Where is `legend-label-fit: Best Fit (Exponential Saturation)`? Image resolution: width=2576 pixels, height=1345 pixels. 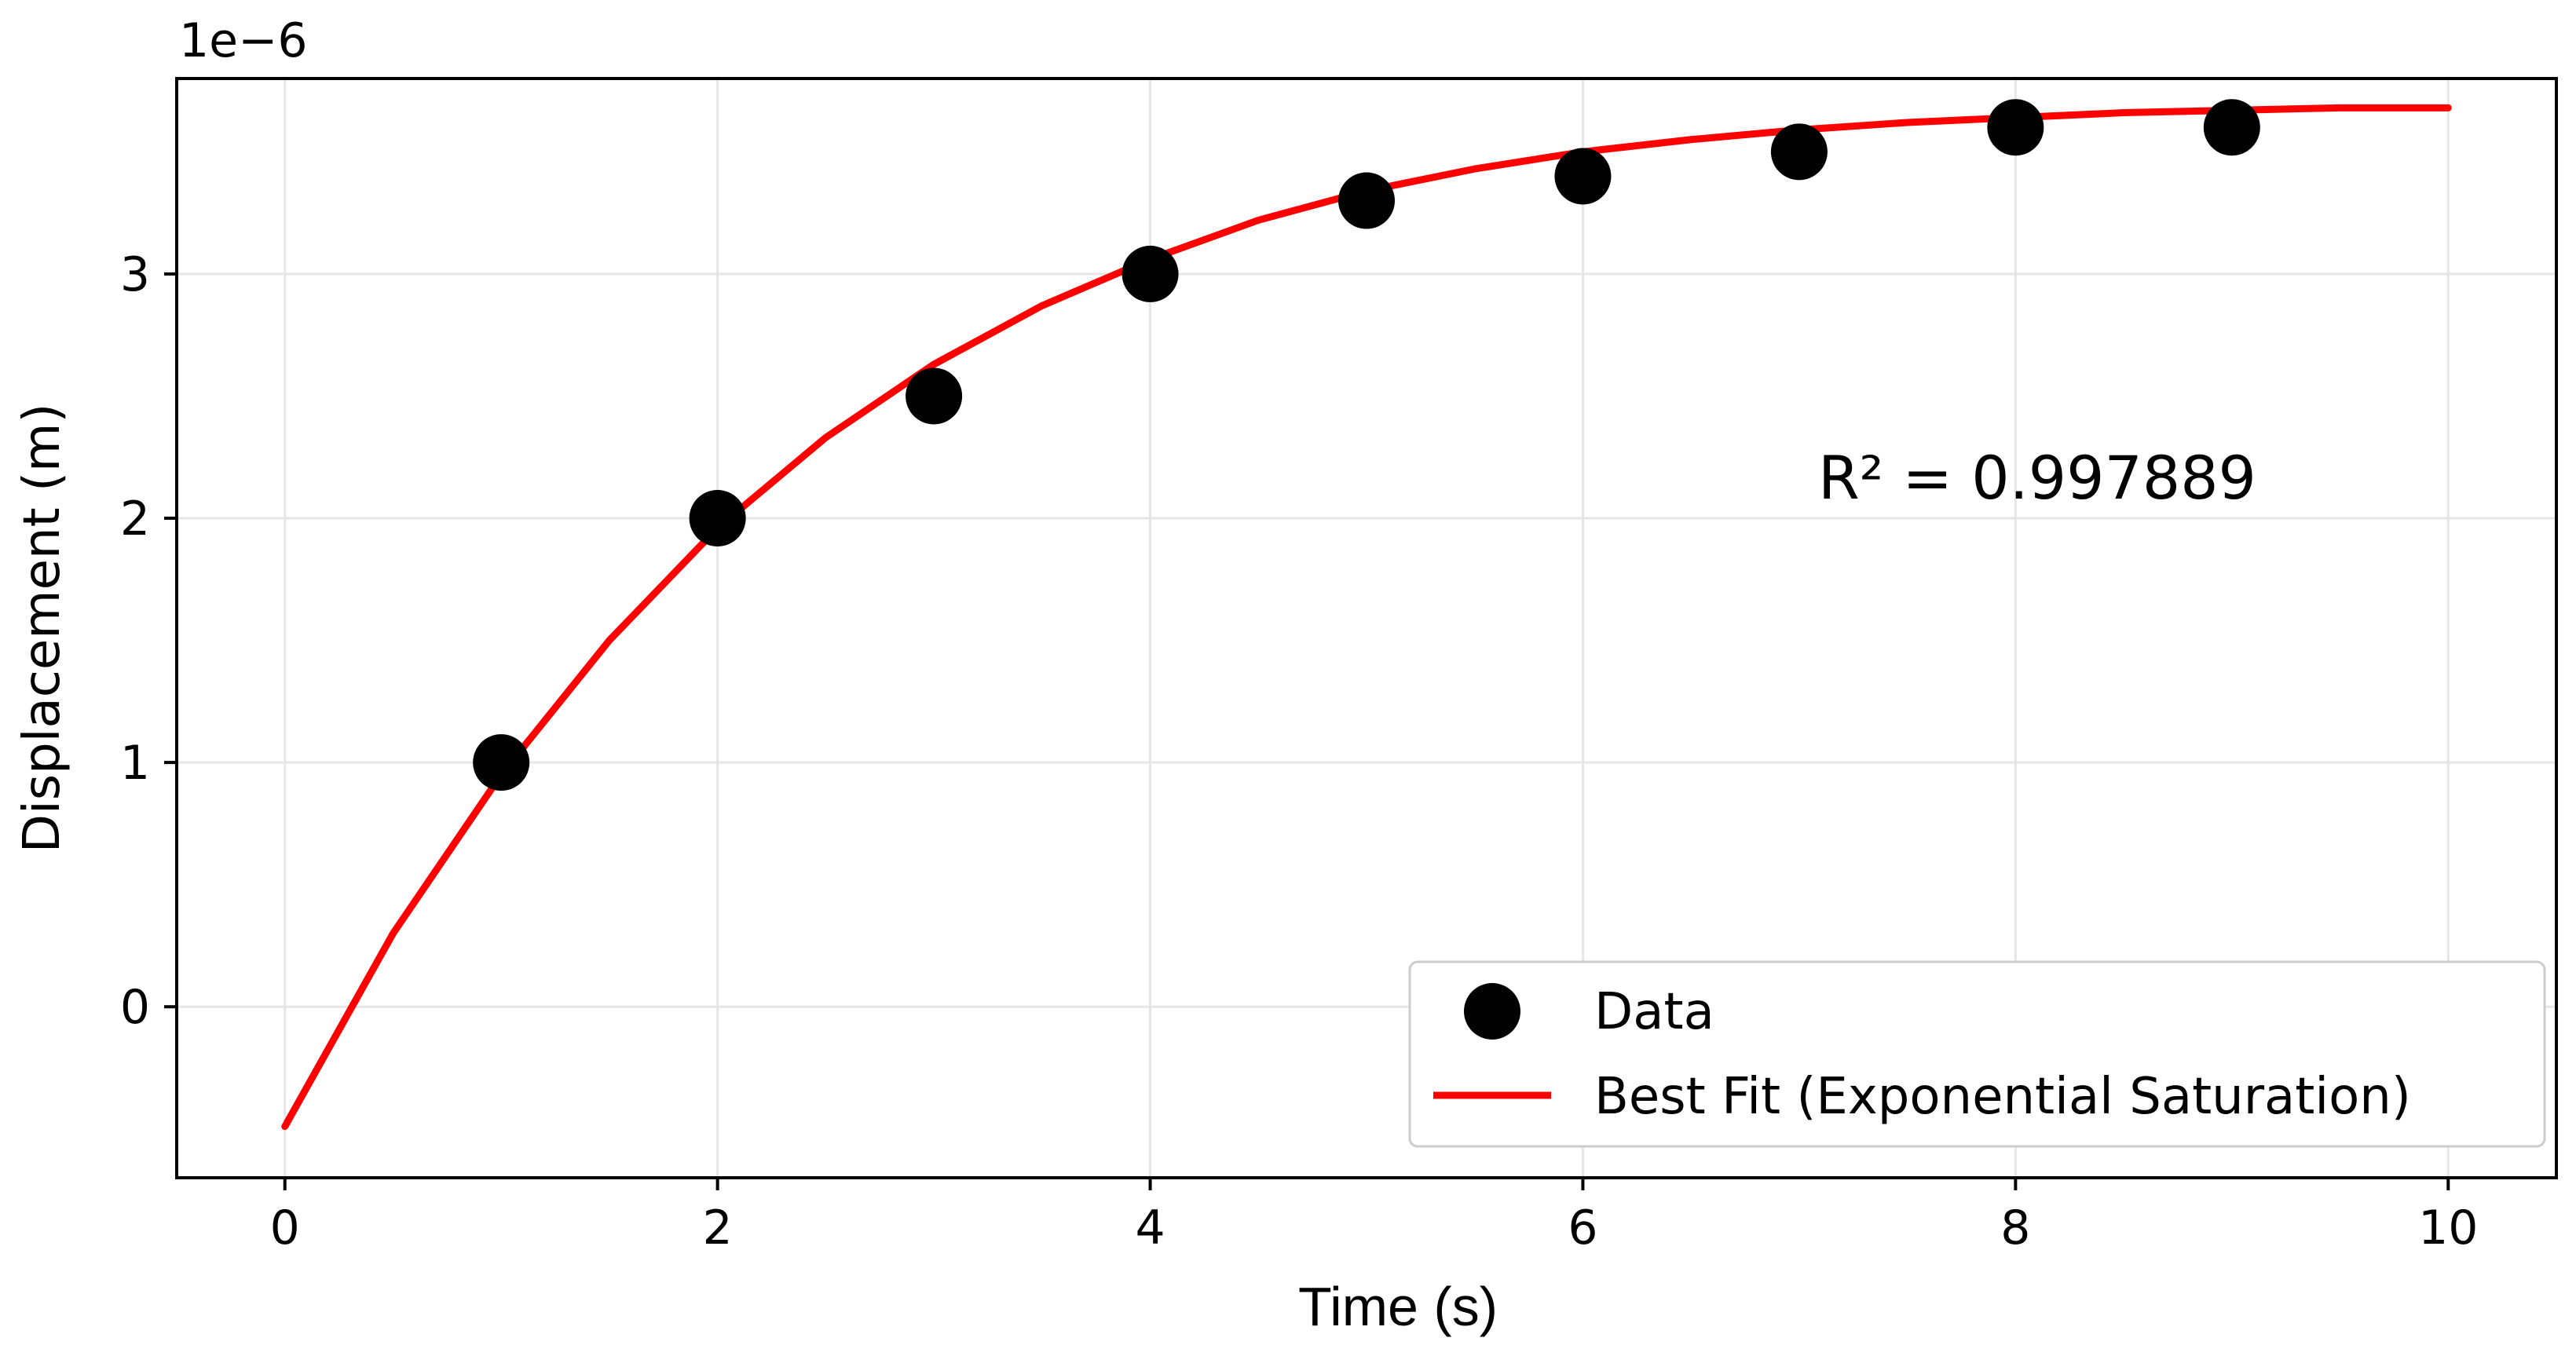 legend-label-fit: Best Fit (Exponential Saturation) is located at coordinates (2003, 1097).